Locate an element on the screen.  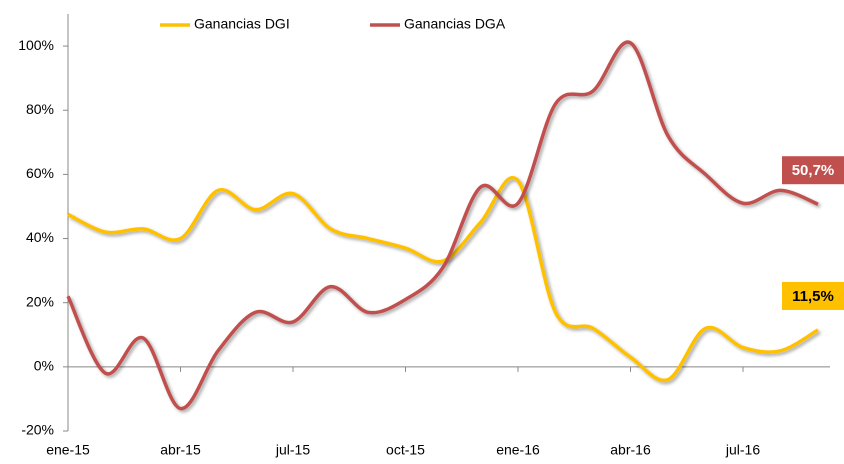
x-tick-label: jul-16 is located at coordinates (742, 450).